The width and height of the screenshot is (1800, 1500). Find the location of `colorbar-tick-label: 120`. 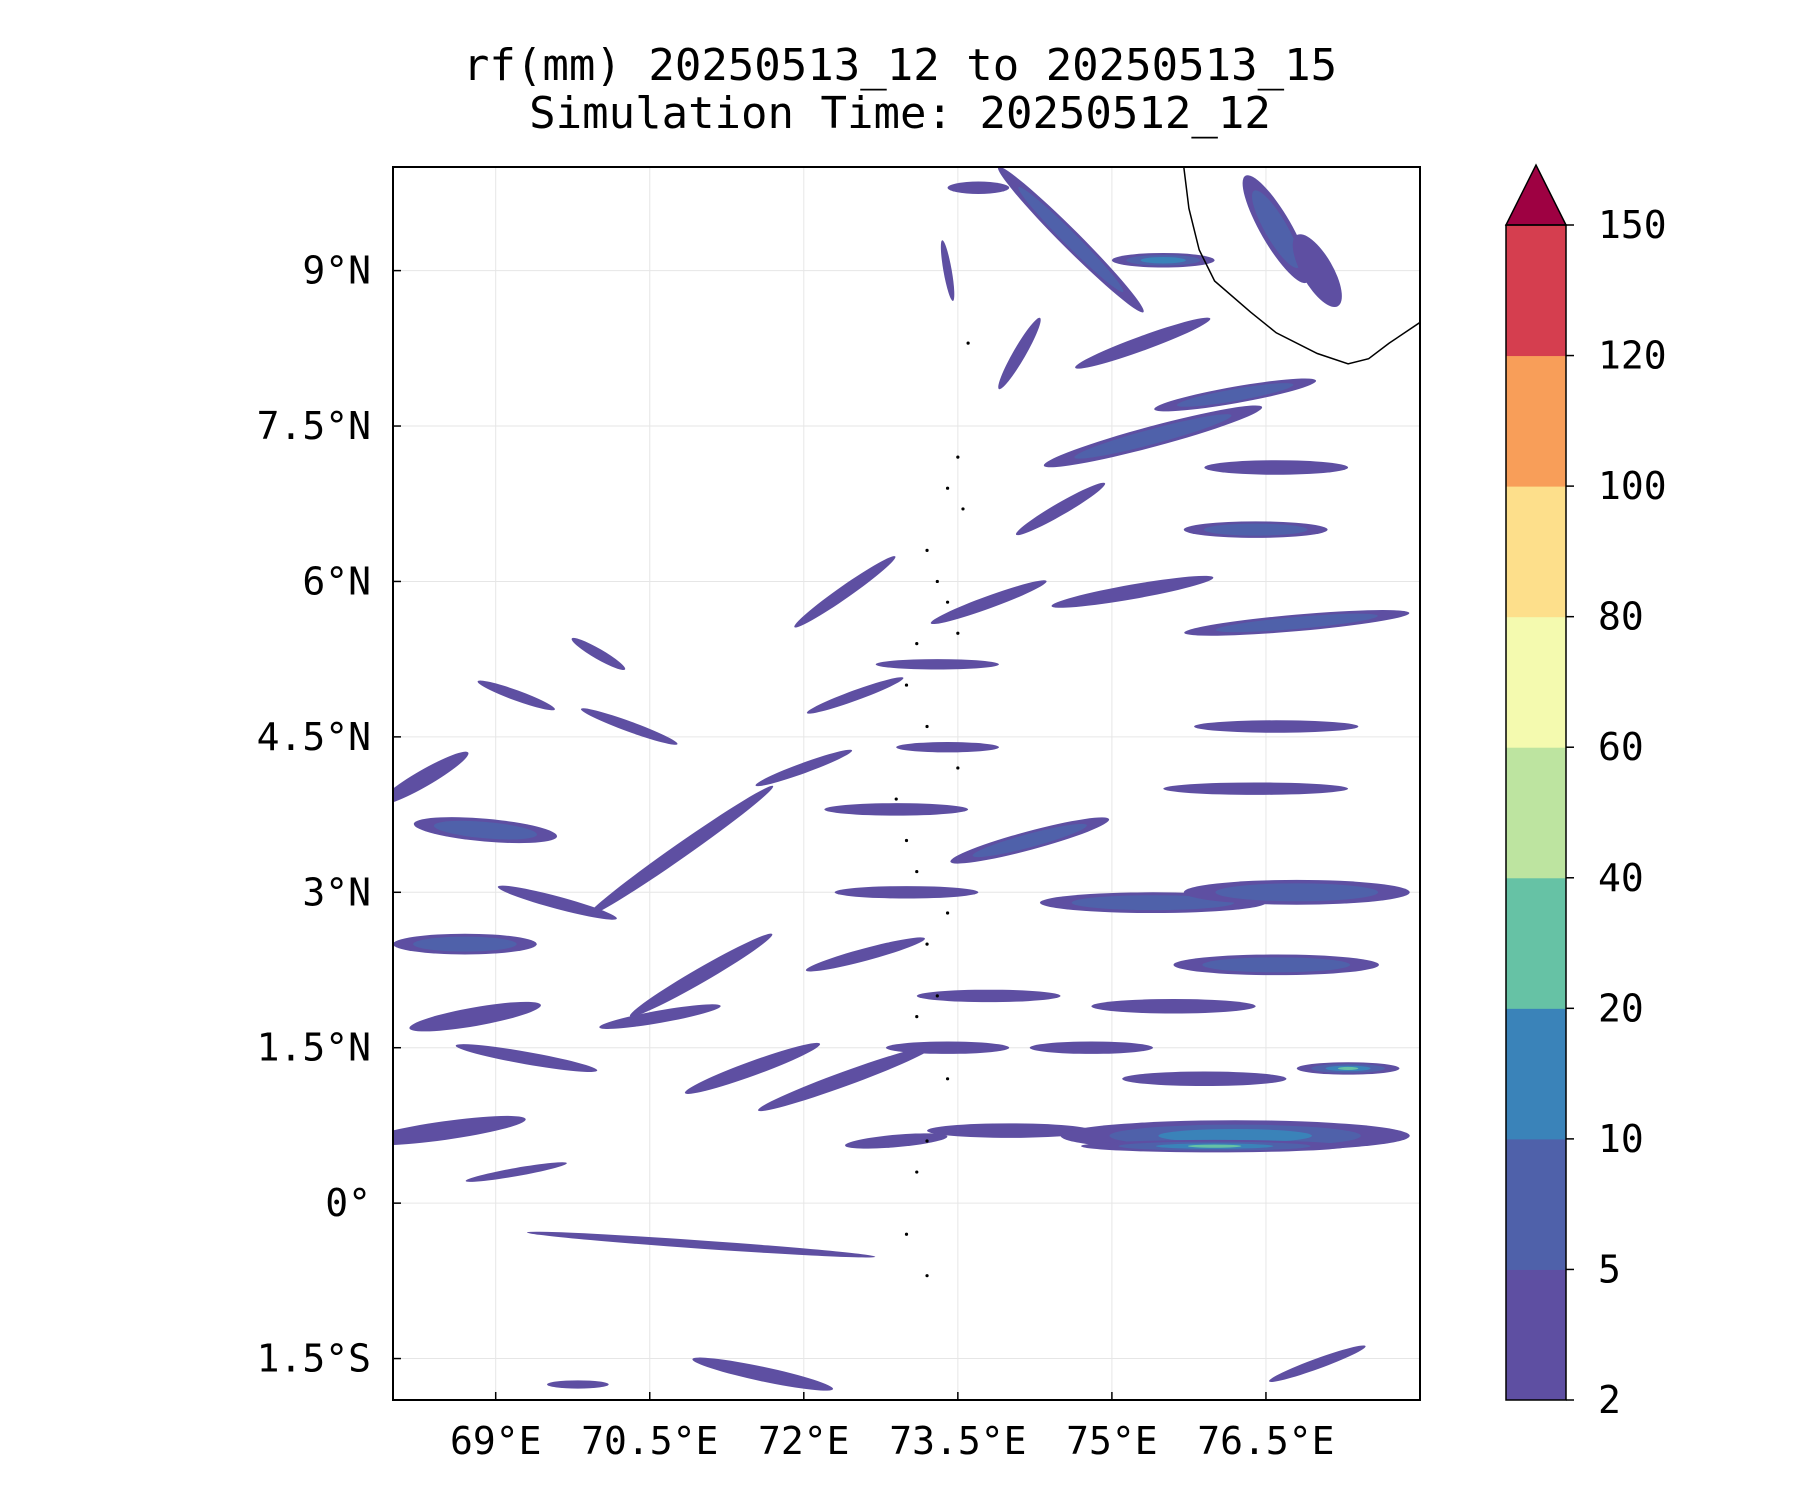

colorbar-tick-label: 120 is located at coordinates (1632, 356).